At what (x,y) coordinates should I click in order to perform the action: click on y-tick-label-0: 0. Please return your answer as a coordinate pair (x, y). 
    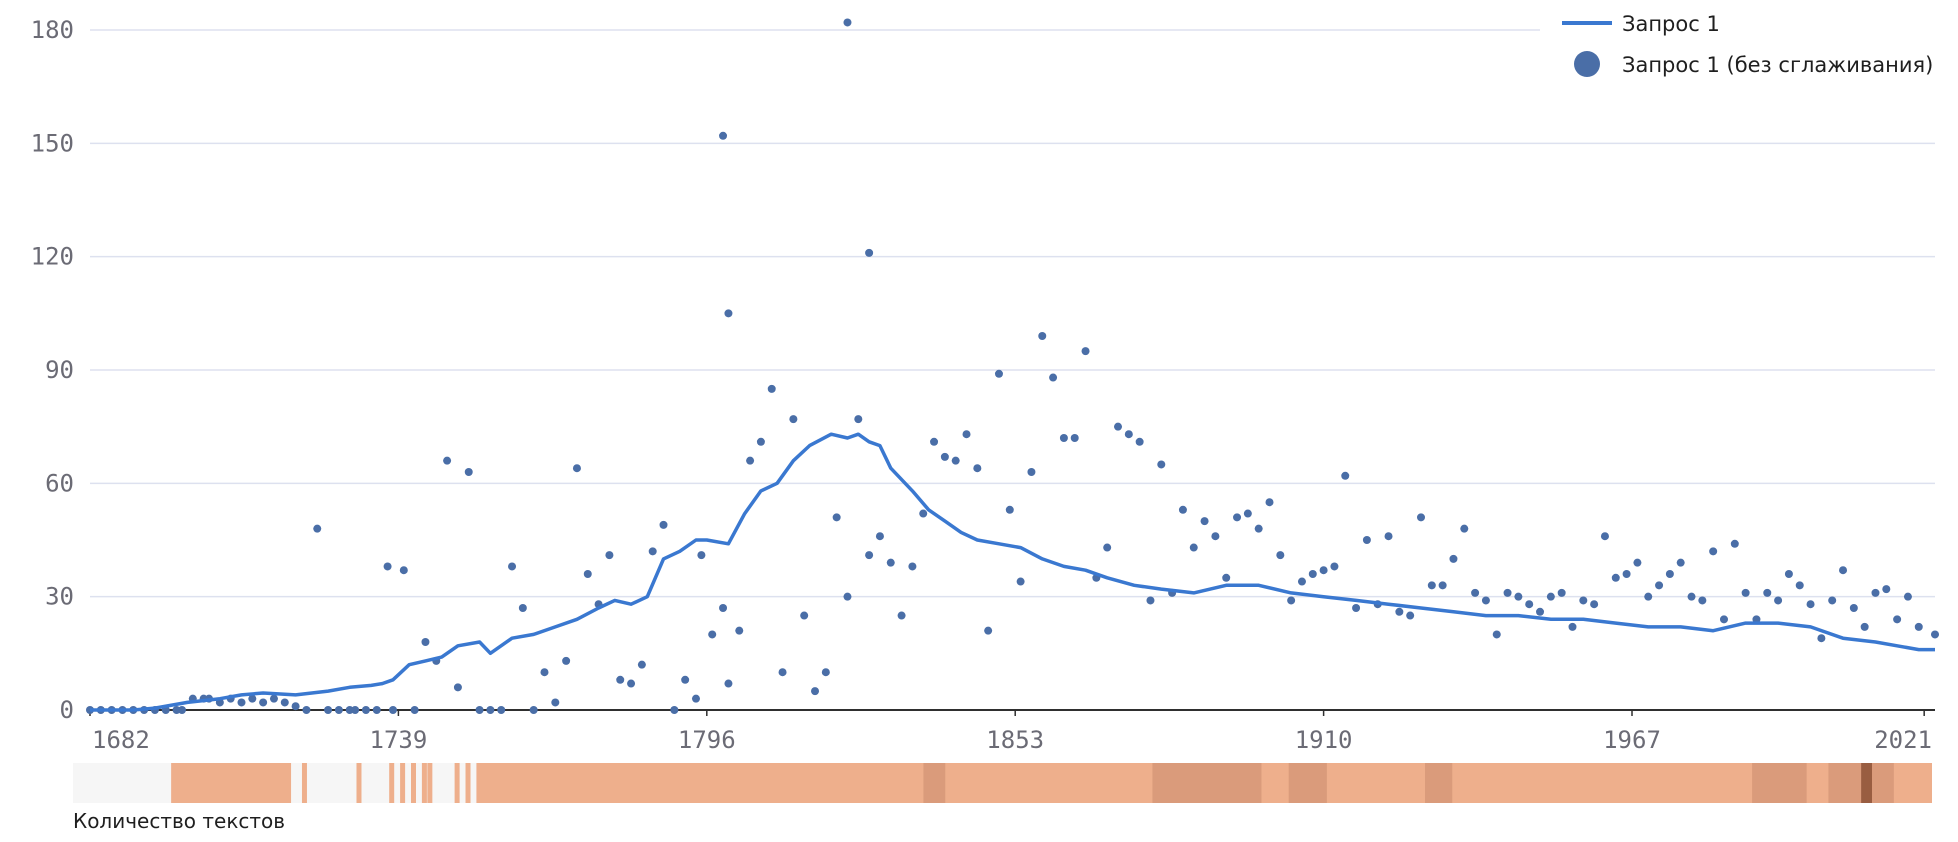
    Looking at the image, I should click on (67, 710).